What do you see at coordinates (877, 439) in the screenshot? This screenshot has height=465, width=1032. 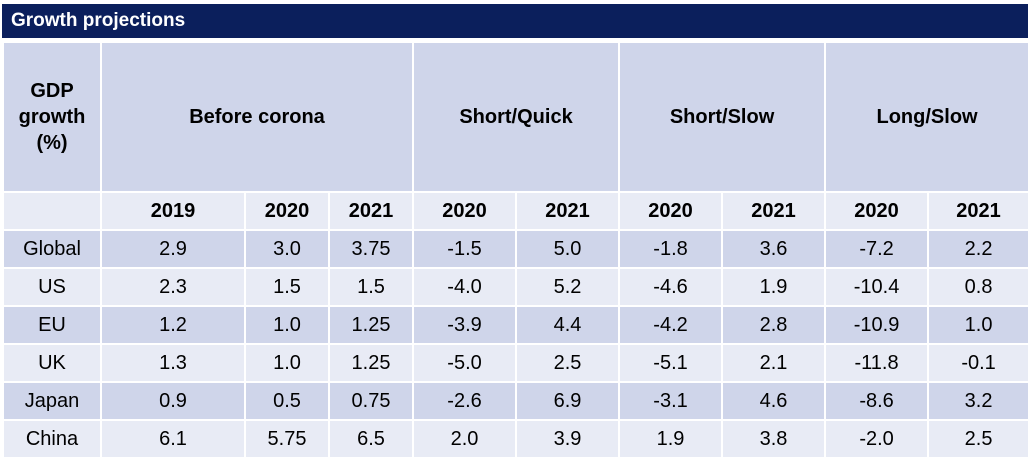 I see `table-cell: -2.0` at bounding box center [877, 439].